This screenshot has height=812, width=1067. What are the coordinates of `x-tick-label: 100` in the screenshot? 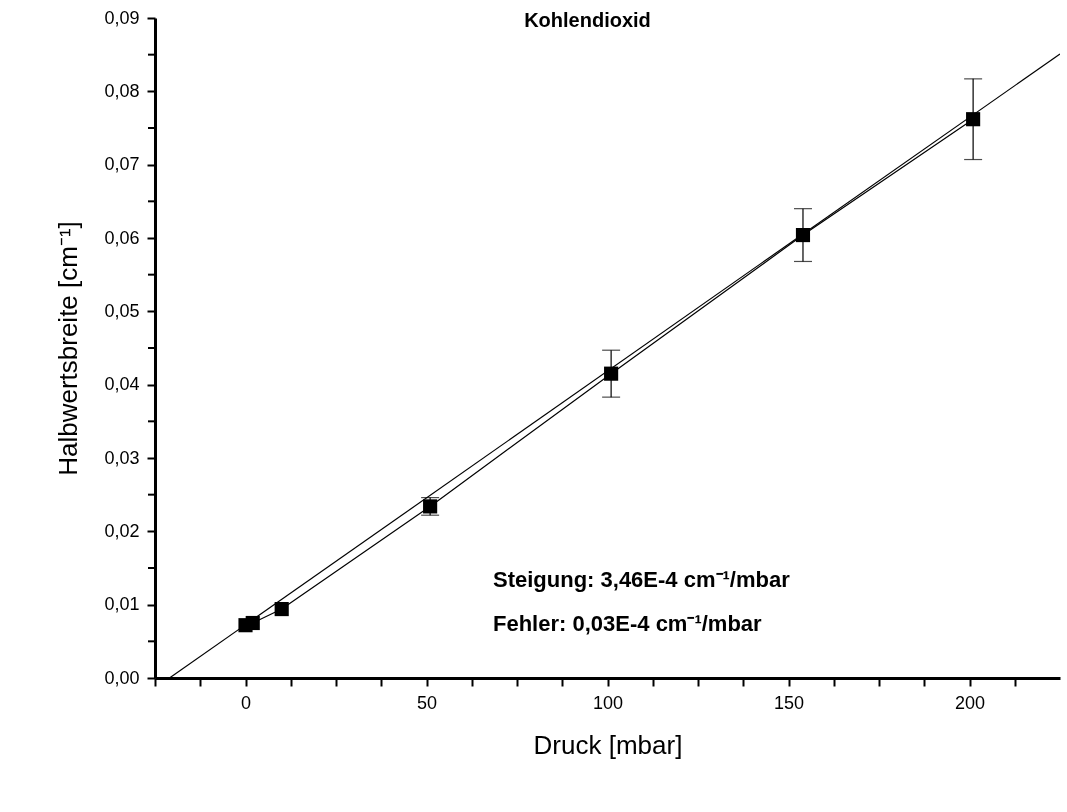 It's located at (608, 702).